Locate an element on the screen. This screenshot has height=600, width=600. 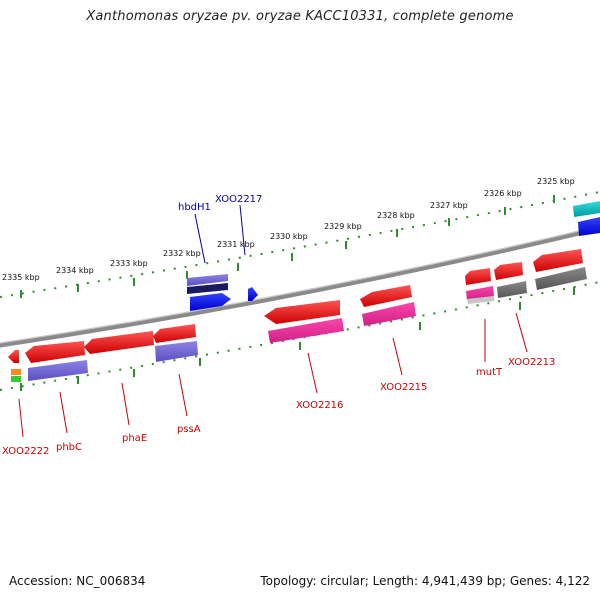
scale-label: 2332 kbp is located at coordinates (182, 253).